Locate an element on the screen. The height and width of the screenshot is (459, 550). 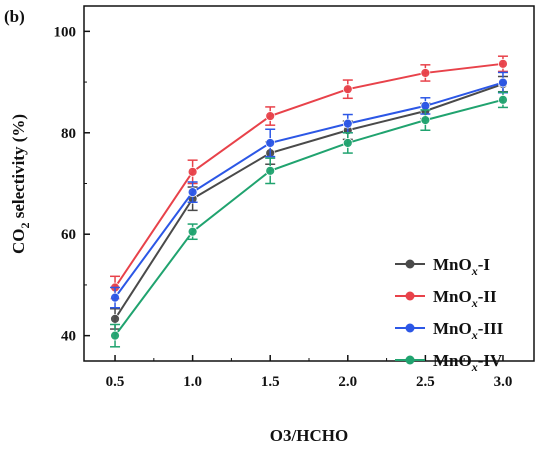
y-axis-title-subscript: 2 is located at coordinates (25, 226).